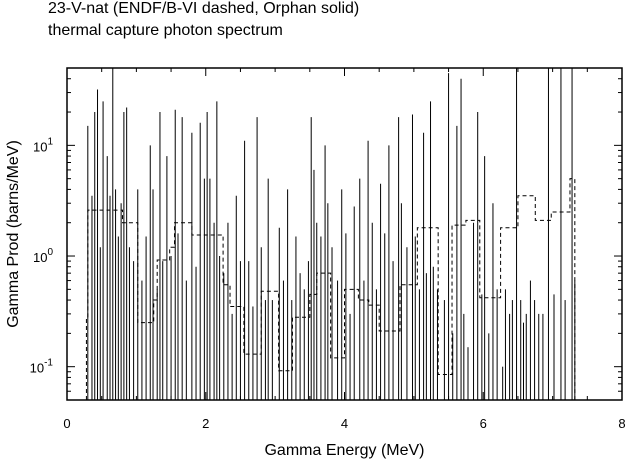  What do you see at coordinates (13, 234) in the screenshot?
I see `y-axis-title: Gamma Prod (barns/MeV)` at bounding box center [13, 234].